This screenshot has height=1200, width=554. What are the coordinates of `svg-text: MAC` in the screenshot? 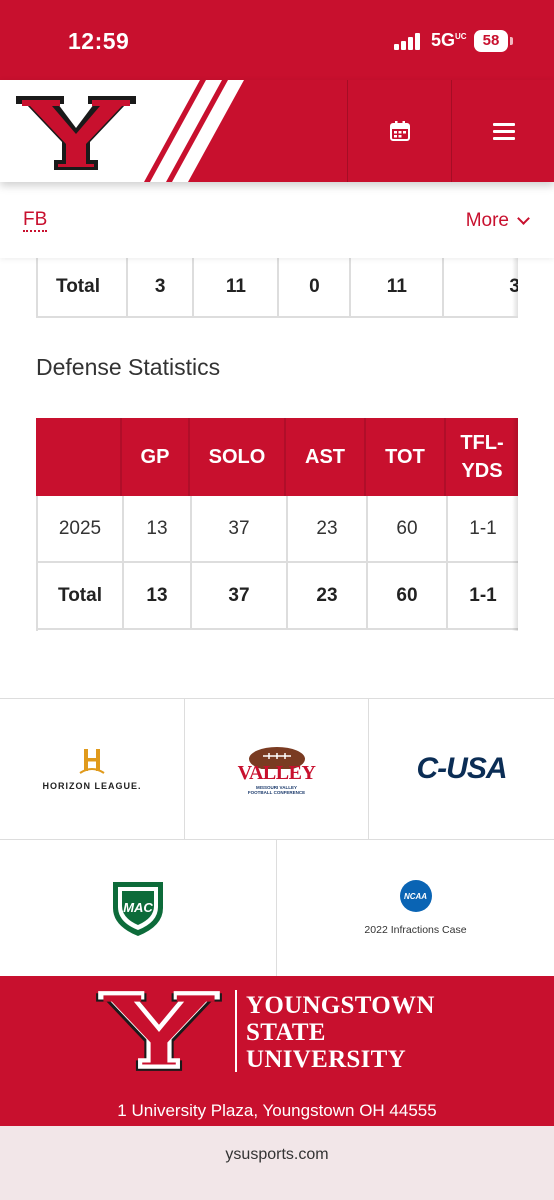 It's located at (138, 907).